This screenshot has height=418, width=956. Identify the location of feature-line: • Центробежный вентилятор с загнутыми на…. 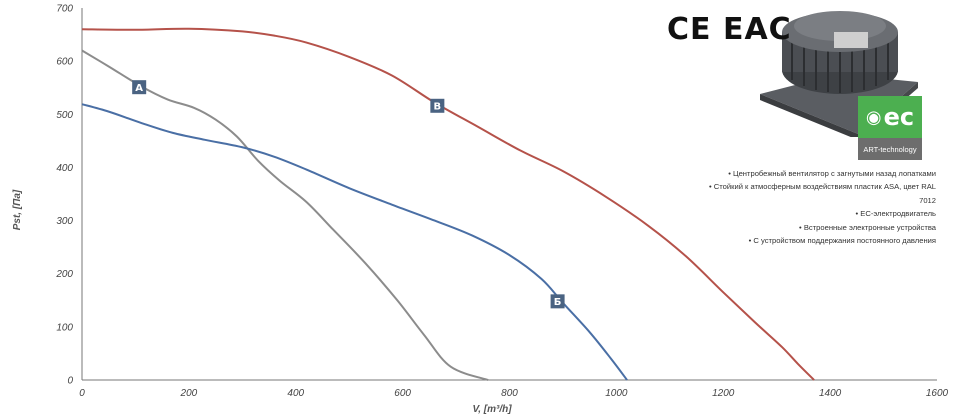
(832, 173).